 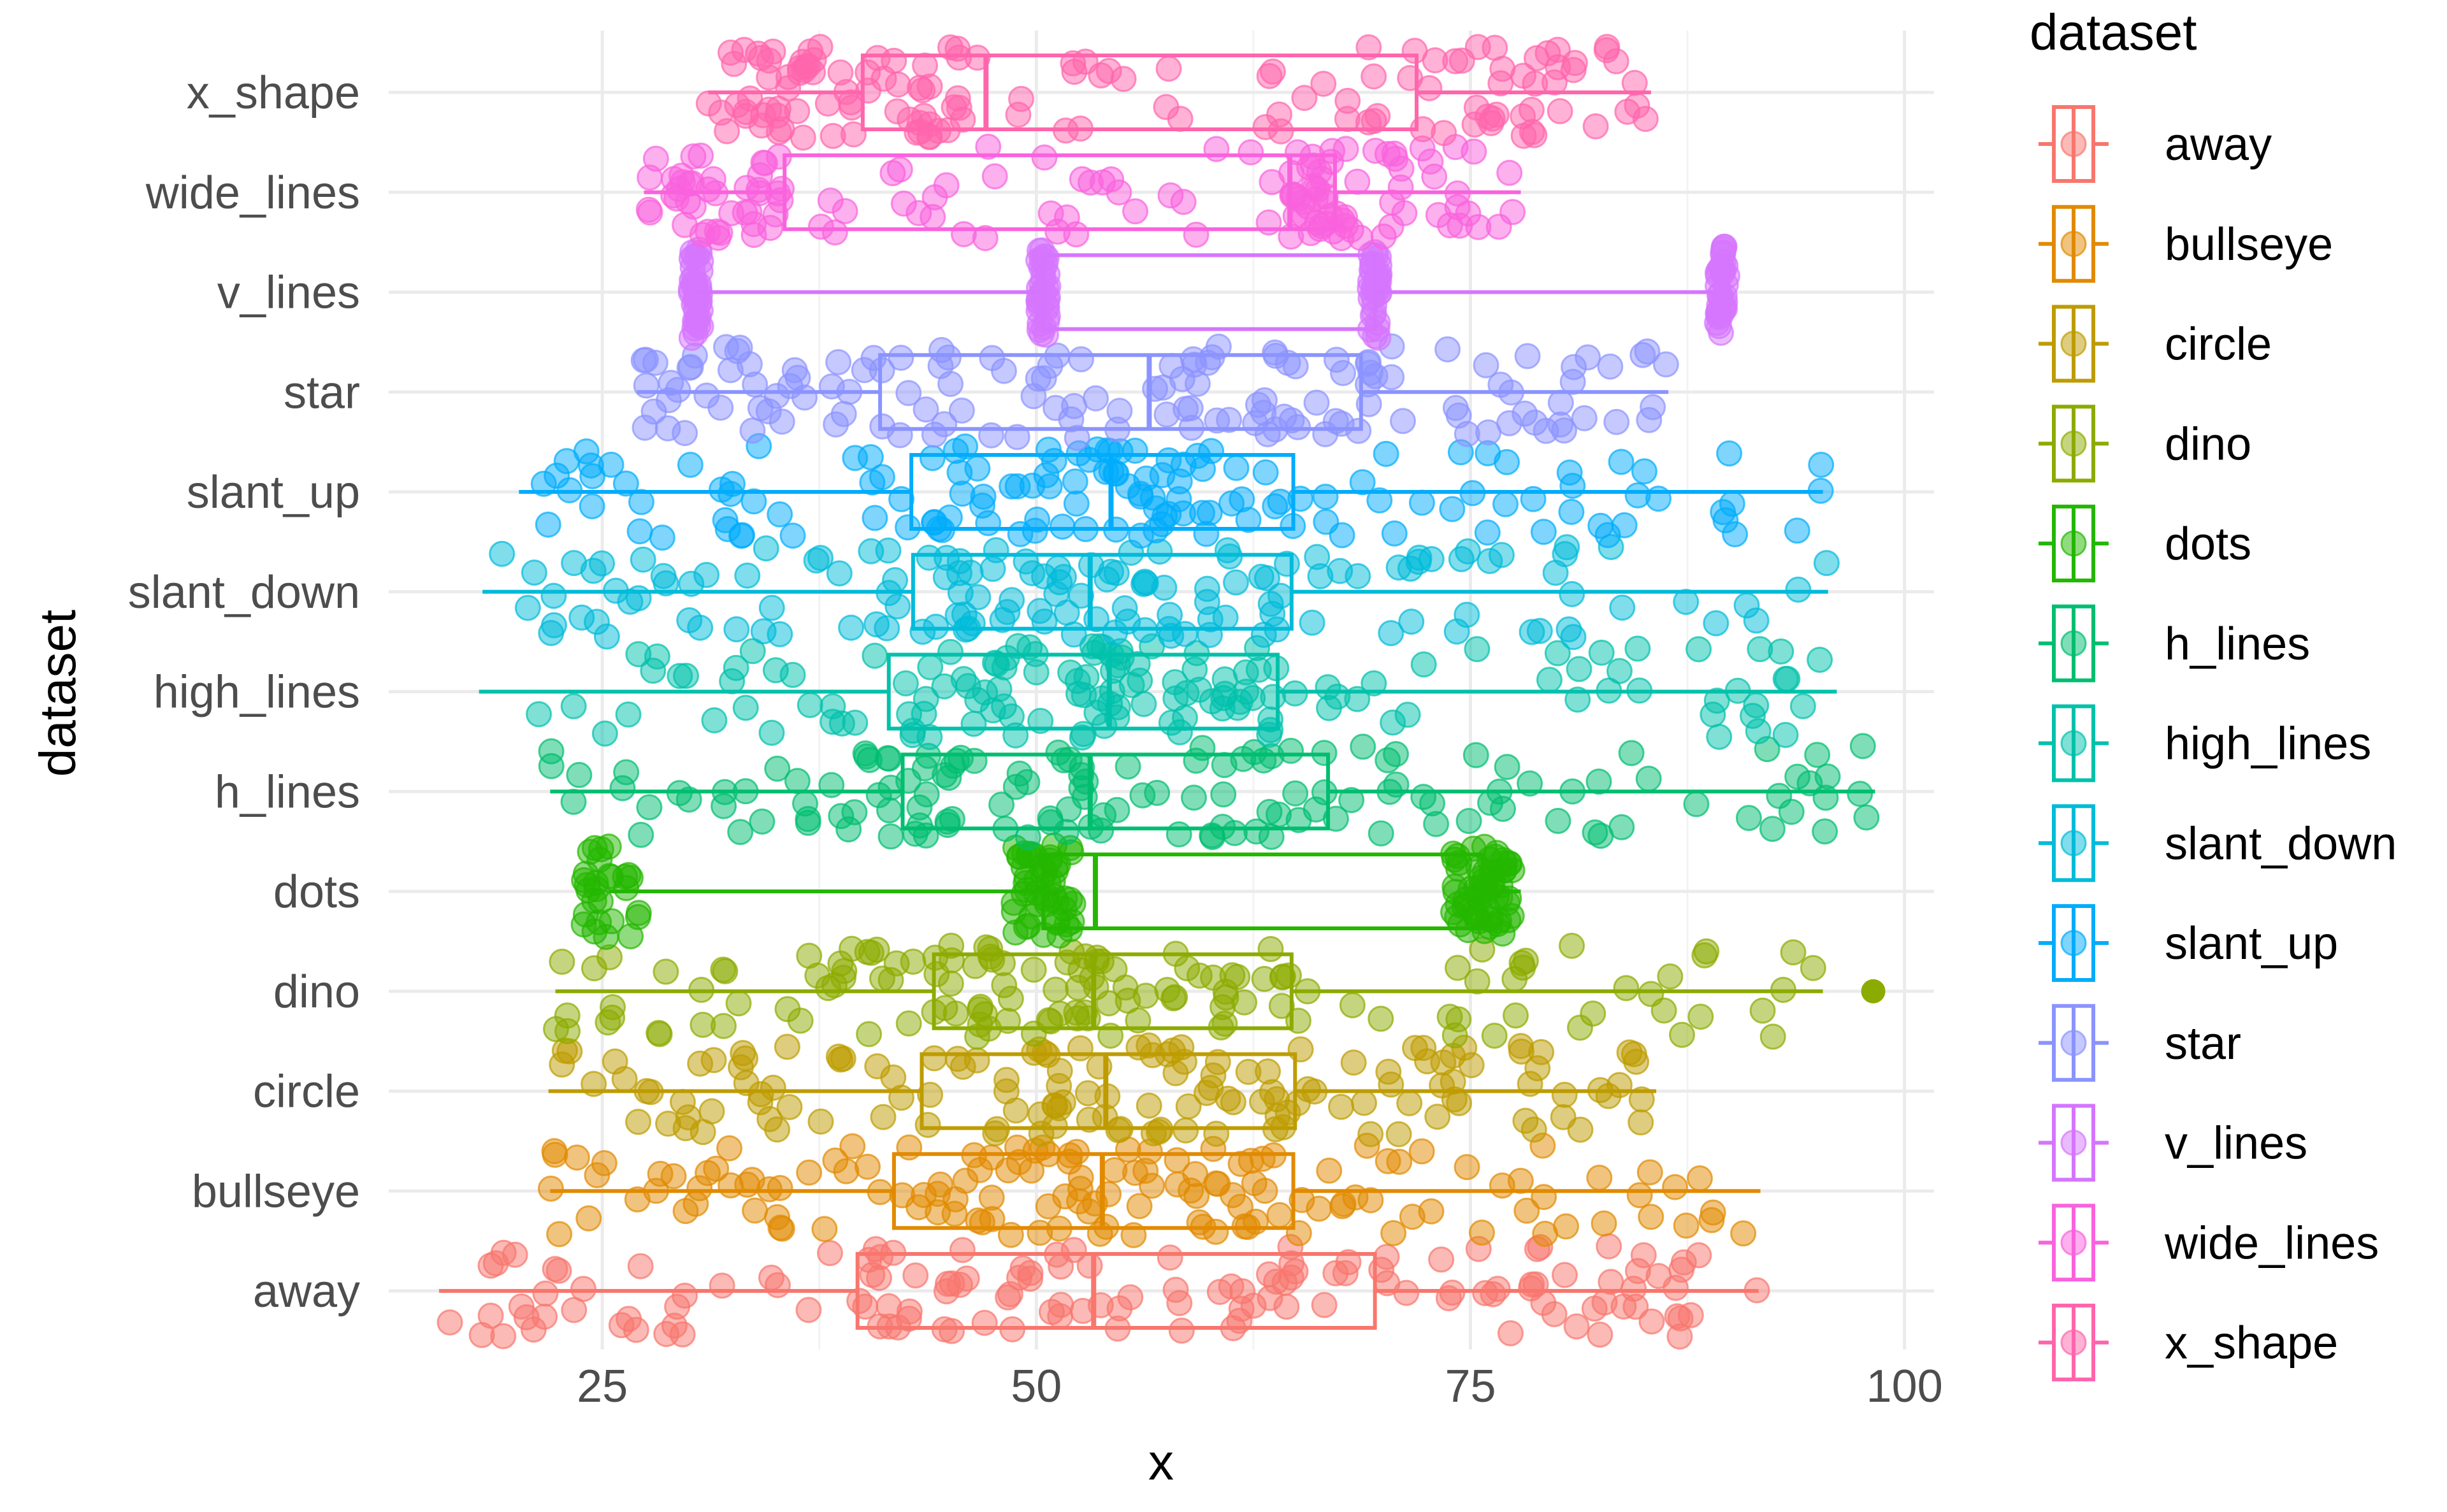 I want to click on legend-label: slant_up, so click(x=2251, y=943).